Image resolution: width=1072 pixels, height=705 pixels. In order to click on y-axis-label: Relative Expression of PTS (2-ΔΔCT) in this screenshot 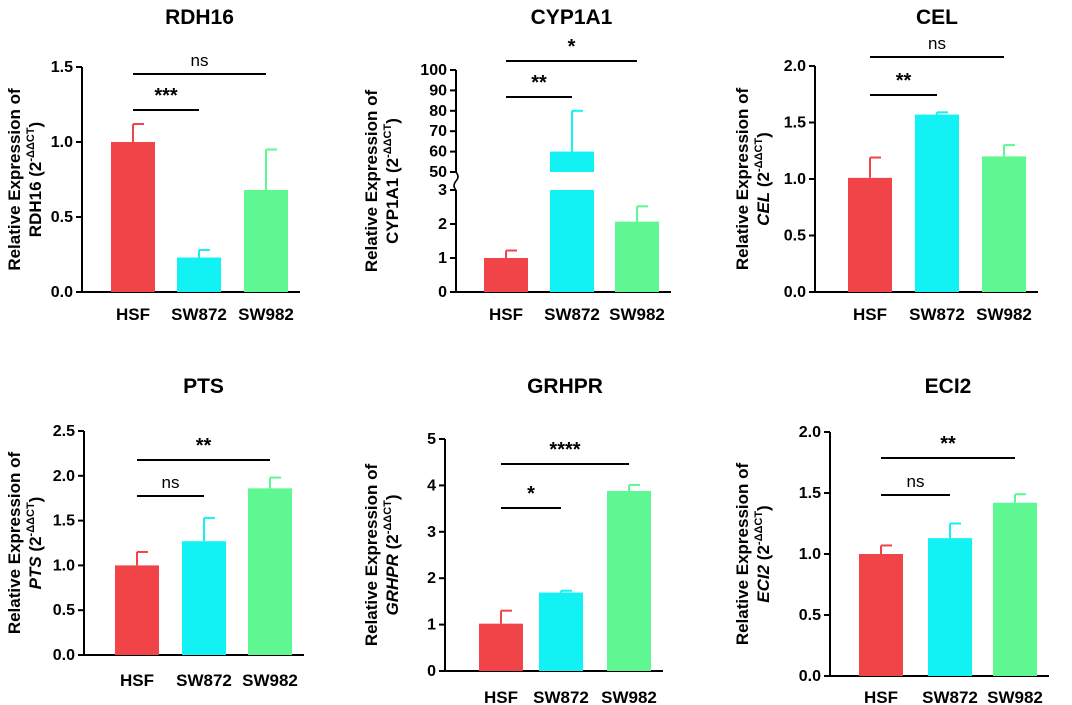, I will do `click(25, 542)`.